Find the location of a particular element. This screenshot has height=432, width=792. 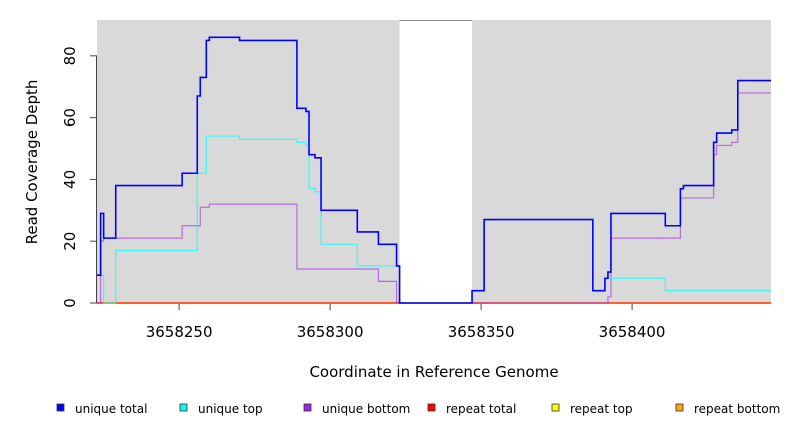

legend-item-unique-total: unique total is located at coordinates (101, 409).